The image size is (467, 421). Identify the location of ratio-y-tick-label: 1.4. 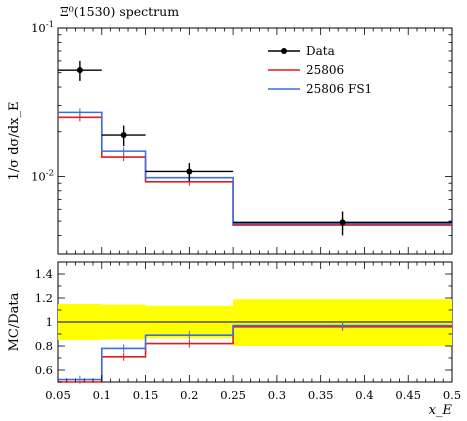
(44, 274).